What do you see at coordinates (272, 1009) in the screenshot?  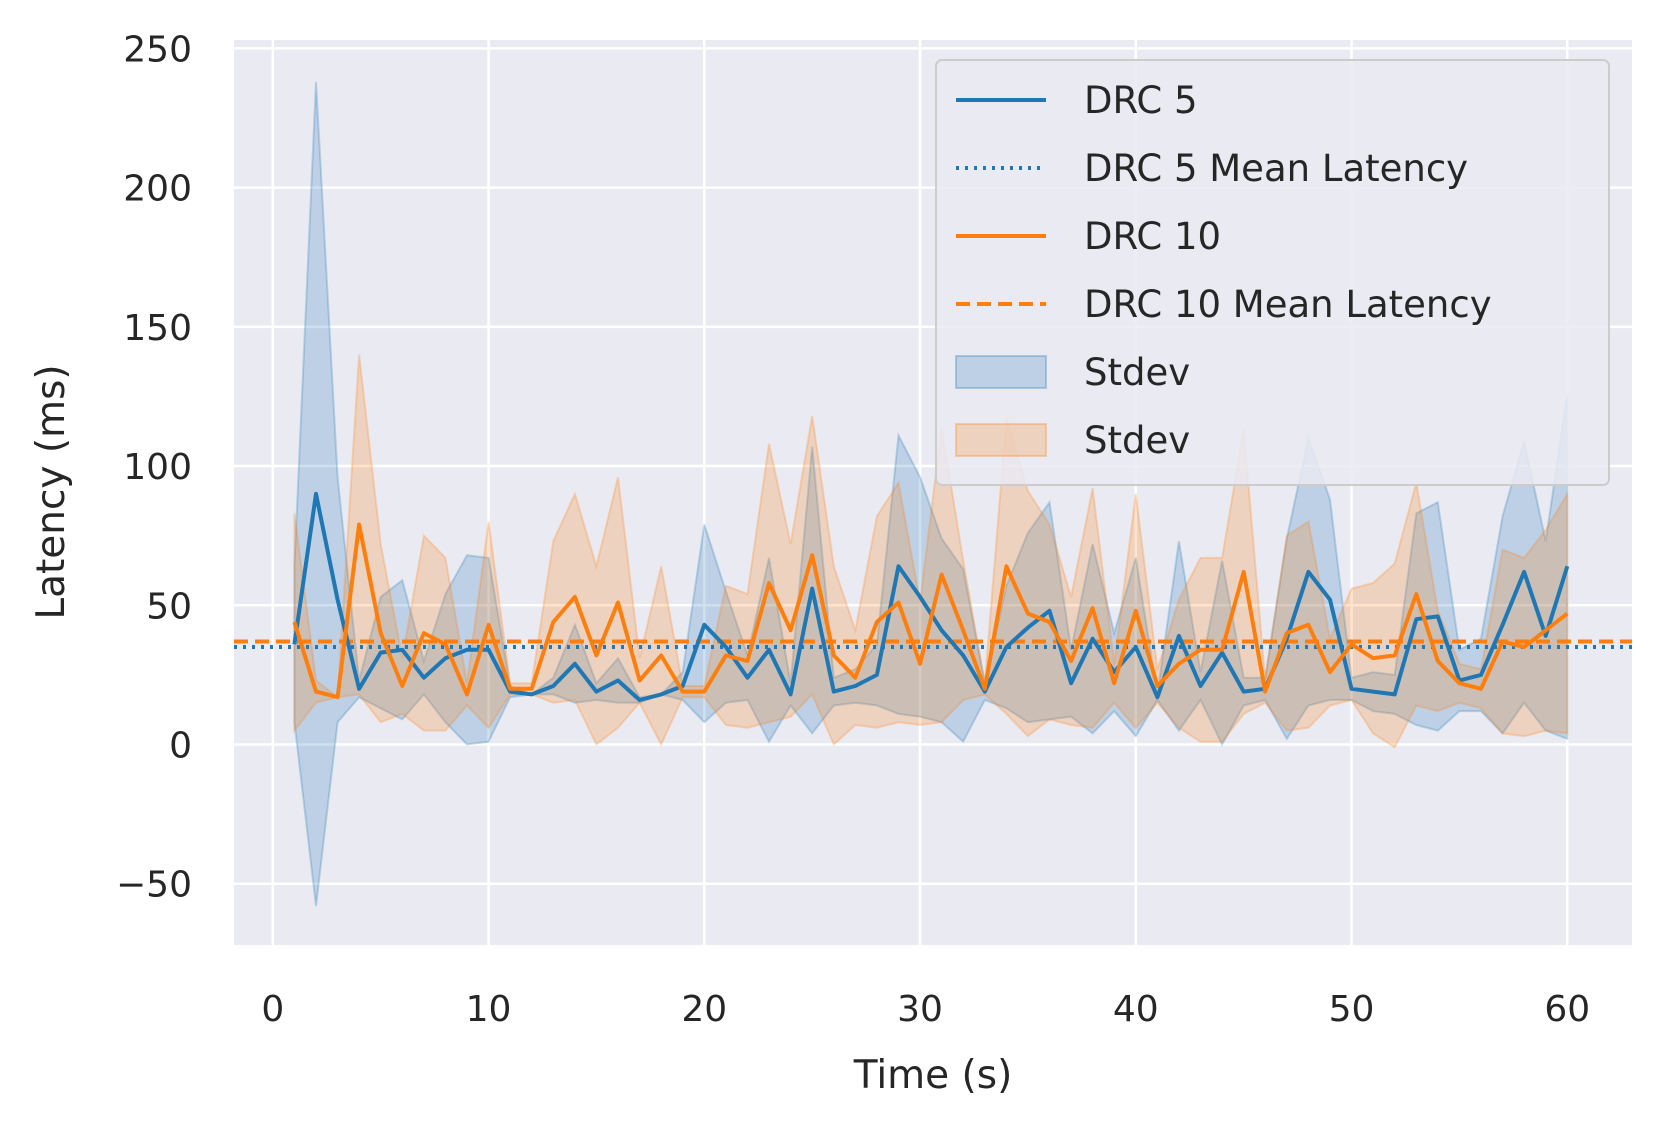 I see `x-tick-label: 0` at bounding box center [272, 1009].